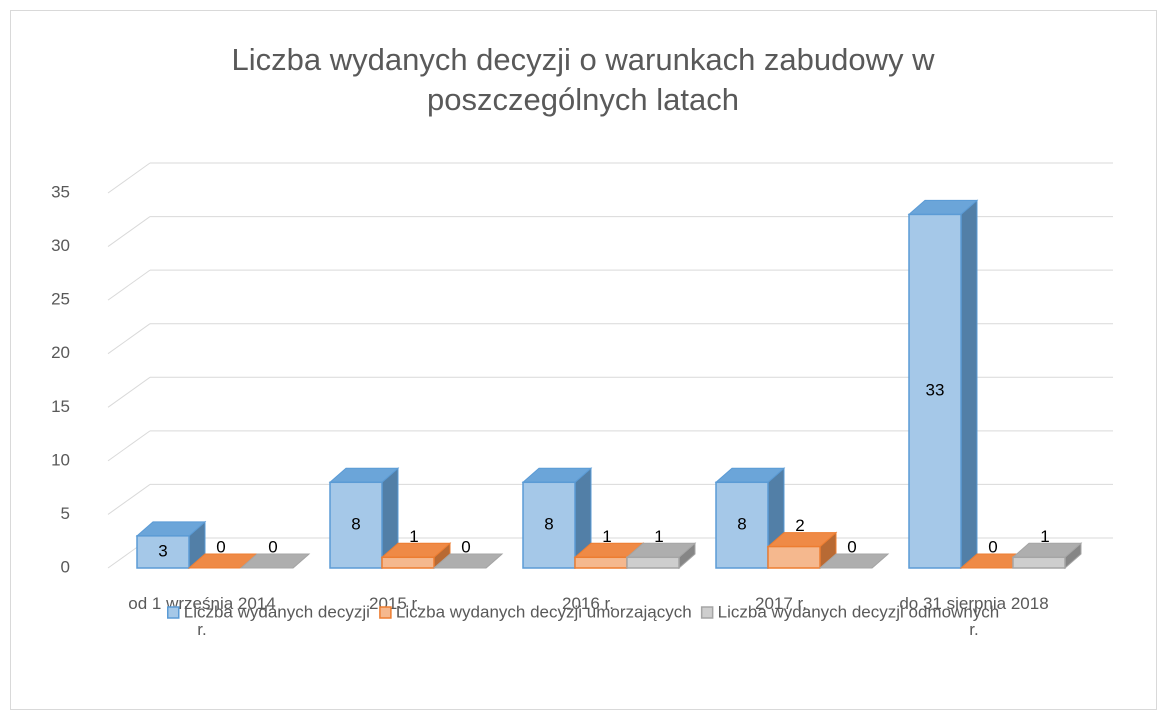 Image resolution: width=1167 pixels, height=724 pixels. Describe the element at coordinates (799, 525) in the screenshot. I see `value-label: 2` at that location.